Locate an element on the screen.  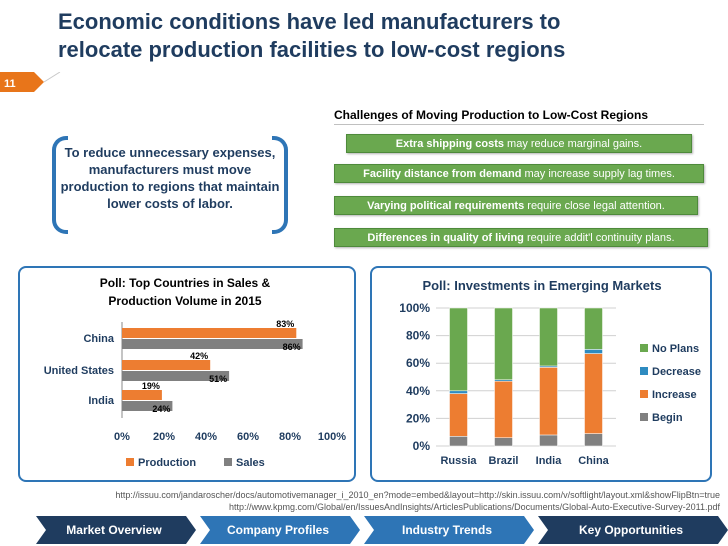
sales-production-chart-title-line-1: Poll: Top Countries in Sales & is located at coordinates (185, 283).